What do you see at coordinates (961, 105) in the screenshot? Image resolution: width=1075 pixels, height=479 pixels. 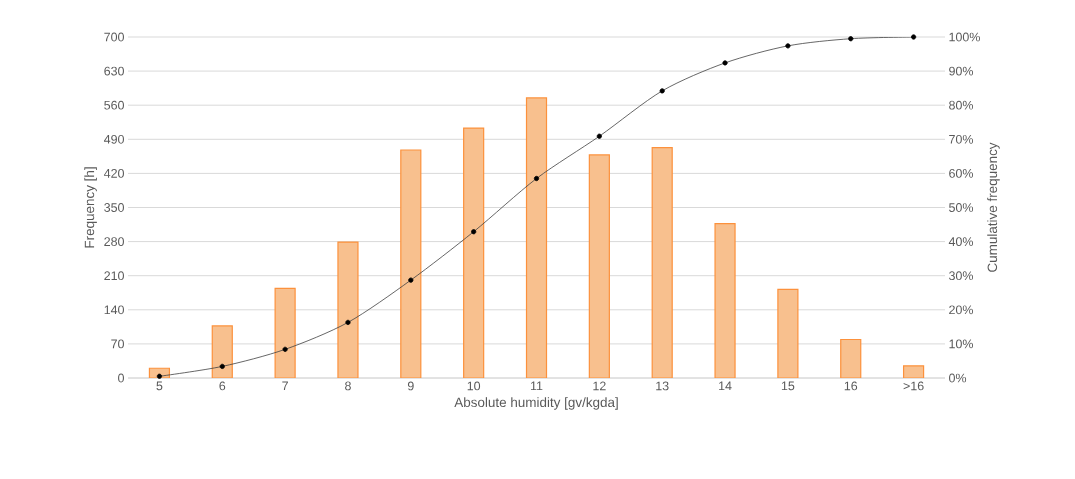 I see `y2-tick-label: 80%` at bounding box center [961, 105].